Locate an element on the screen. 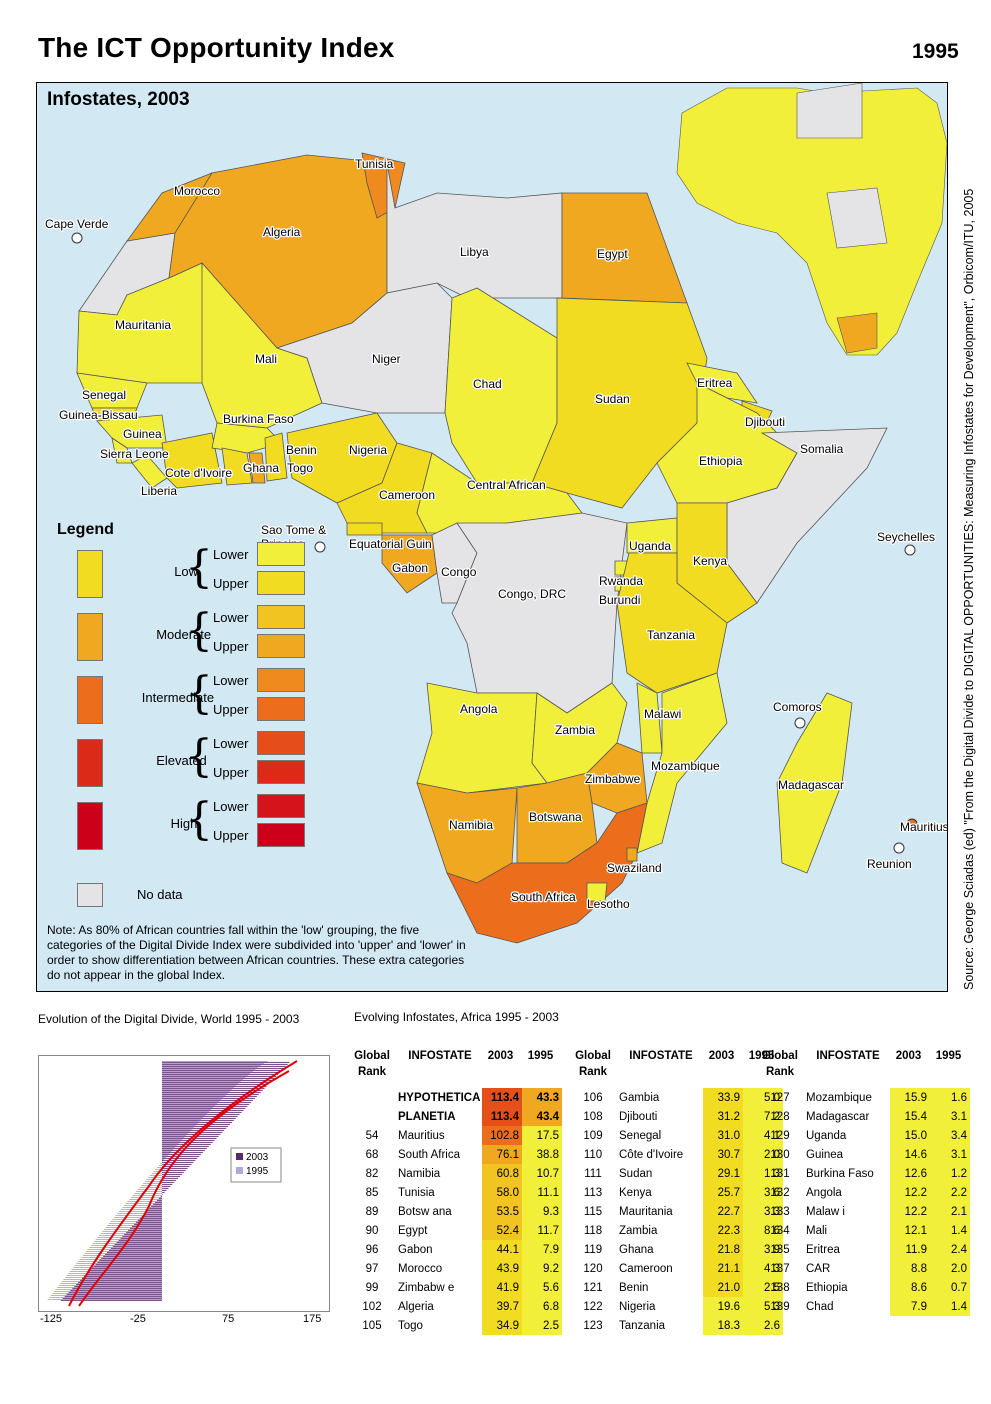 The image size is (991, 1404). table-cell-1995: 17.5 is located at coordinates (542, 1135).